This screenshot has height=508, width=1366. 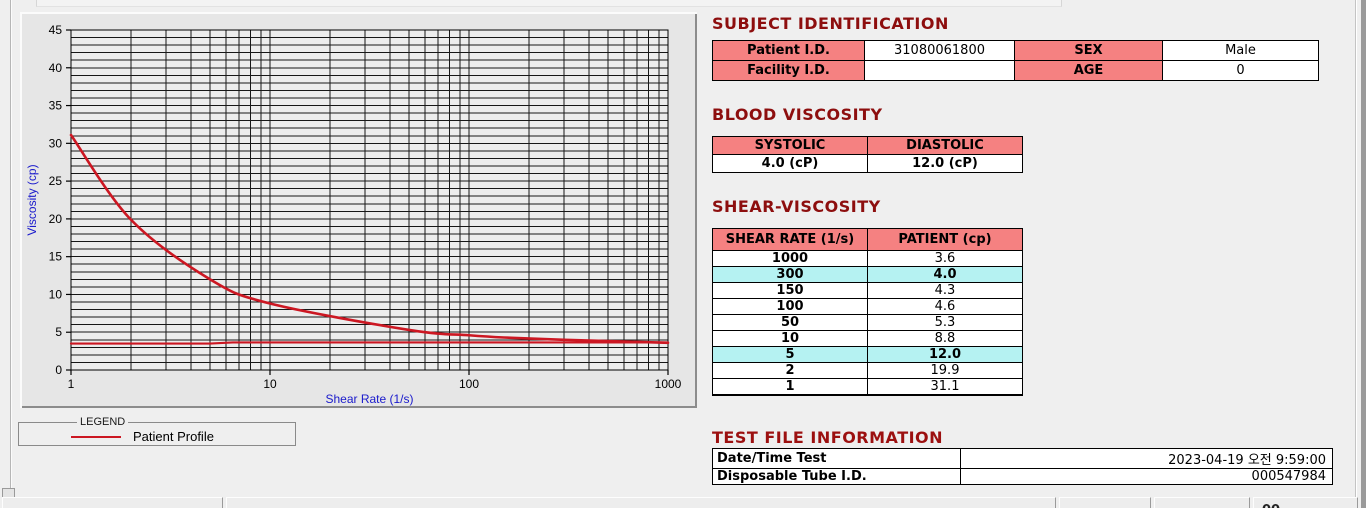 I want to click on patient-cp-cell: 31.1, so click(x=945, y=387).